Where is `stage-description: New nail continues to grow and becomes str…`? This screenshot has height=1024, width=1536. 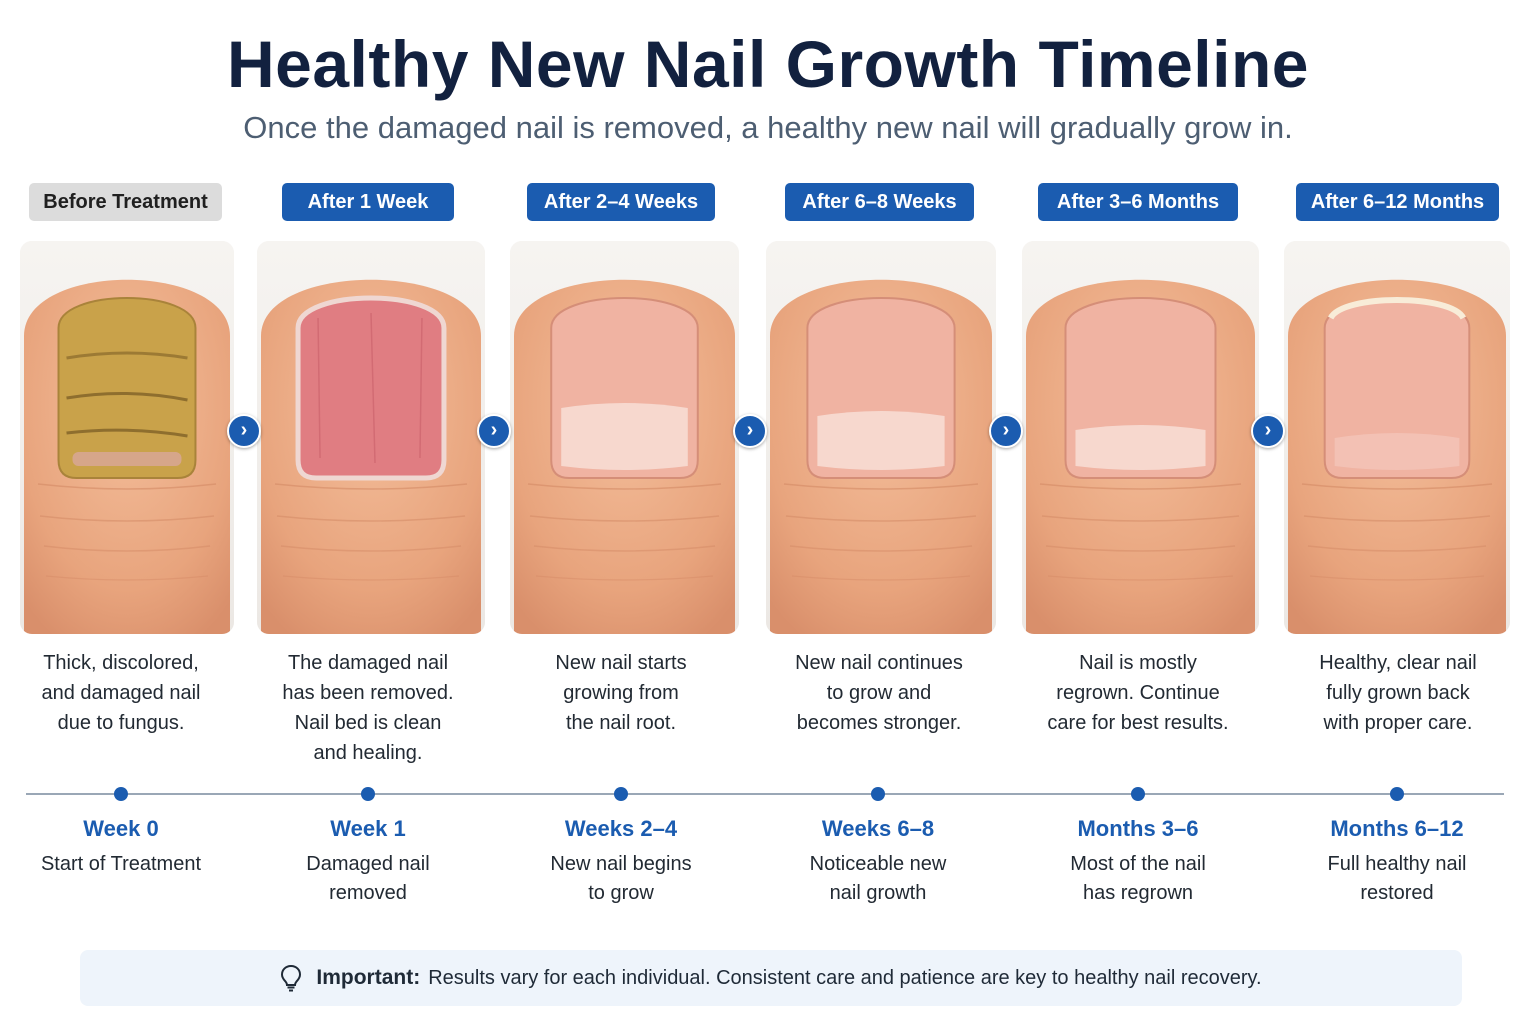
stage-description: New nail continues to grow and becomes str… is located at coordinates (879, 693).